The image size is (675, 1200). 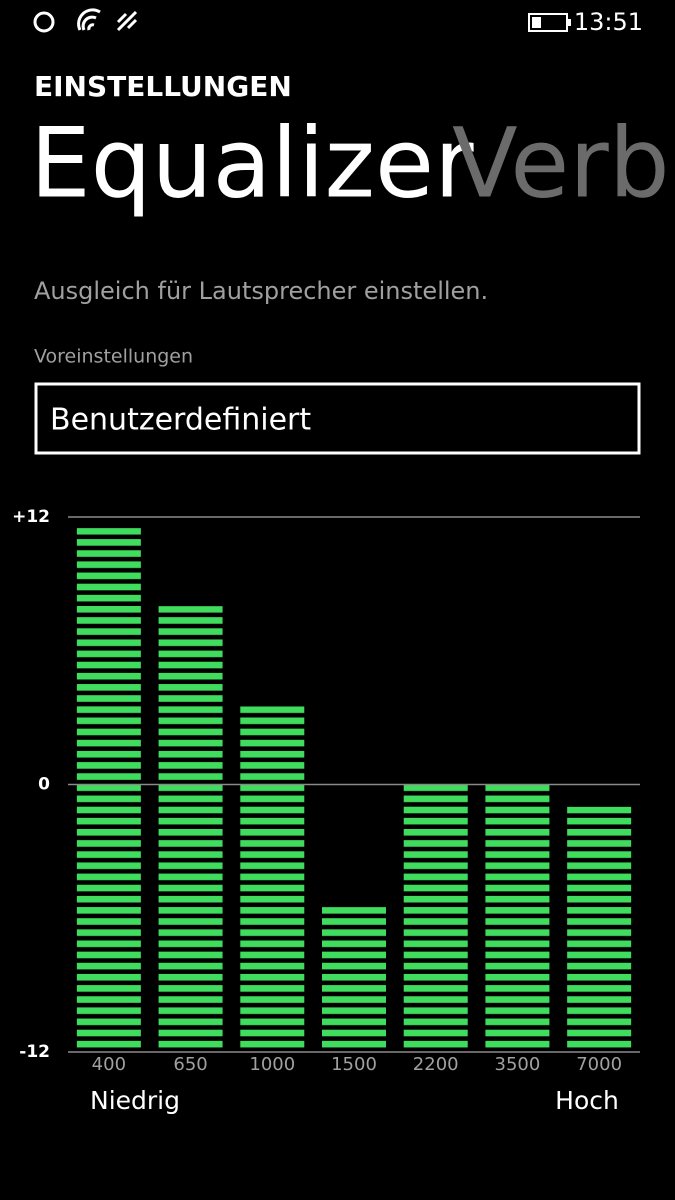 What do you see at coordinates (549, 22) in the screenshot?
I see `battery-icon` at bounding box center [549, 22].